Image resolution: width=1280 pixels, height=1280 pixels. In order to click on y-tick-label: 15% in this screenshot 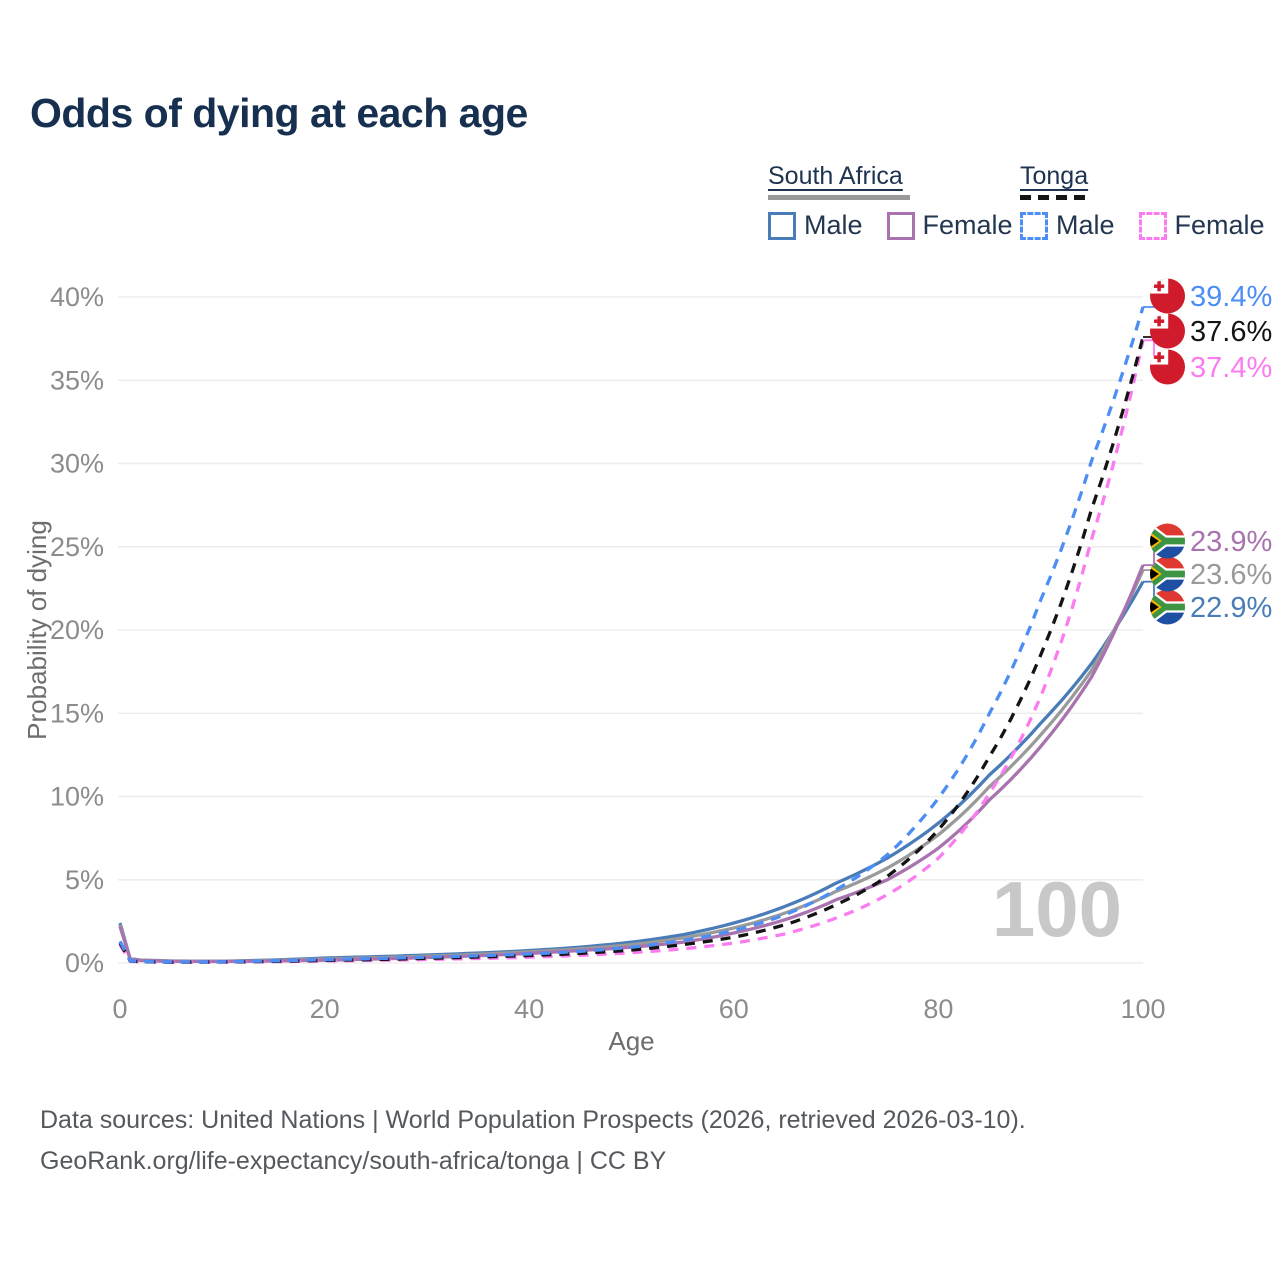, I will do `click(77, 713)`.